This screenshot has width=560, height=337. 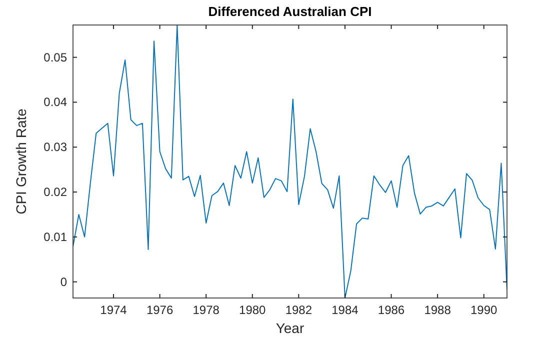 What do you see at coordinates (56, 237) in the screenshot?
I see `y-tick-label: 0.01` at bounding box center [56, 237].